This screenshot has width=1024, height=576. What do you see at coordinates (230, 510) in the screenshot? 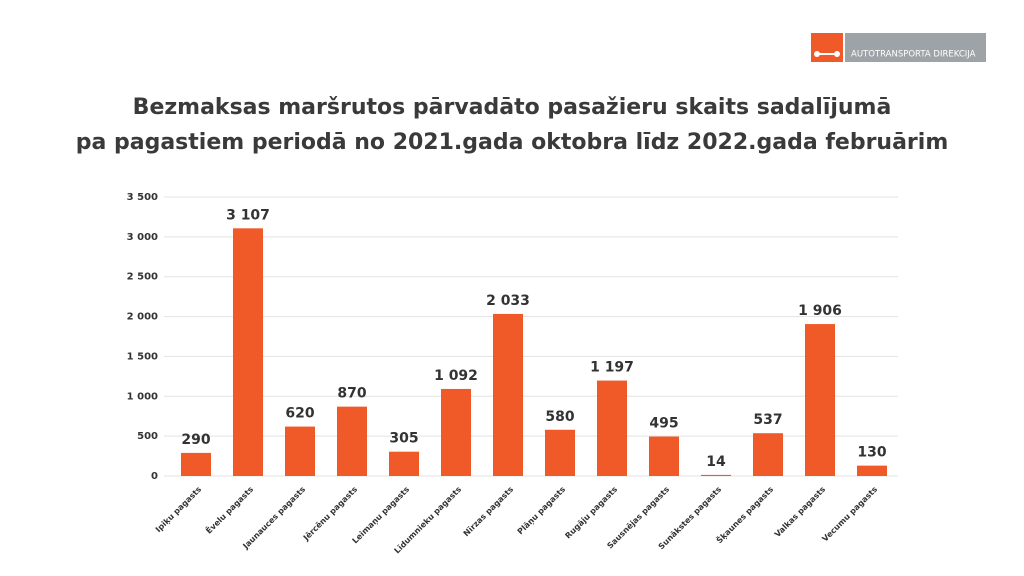
I see `x-tick-label: Ēvelu pagasts` at bounding box center [230, 510].